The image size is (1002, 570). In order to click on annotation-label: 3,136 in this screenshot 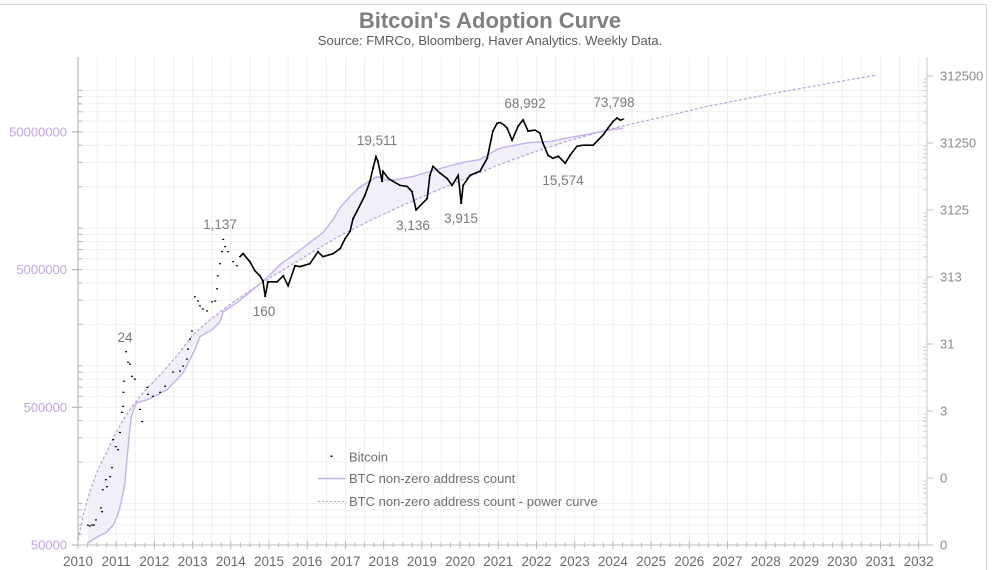, I will do `click(413, 225)`.